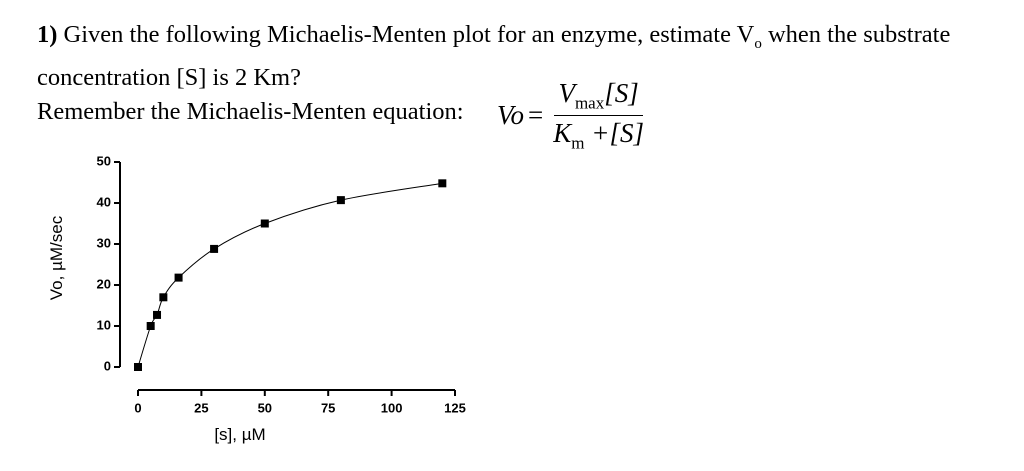 This screenshot has height=471, width=1024. I want to click on equation: Vo = Vmax[S] Km +[S], so click(572, 116).